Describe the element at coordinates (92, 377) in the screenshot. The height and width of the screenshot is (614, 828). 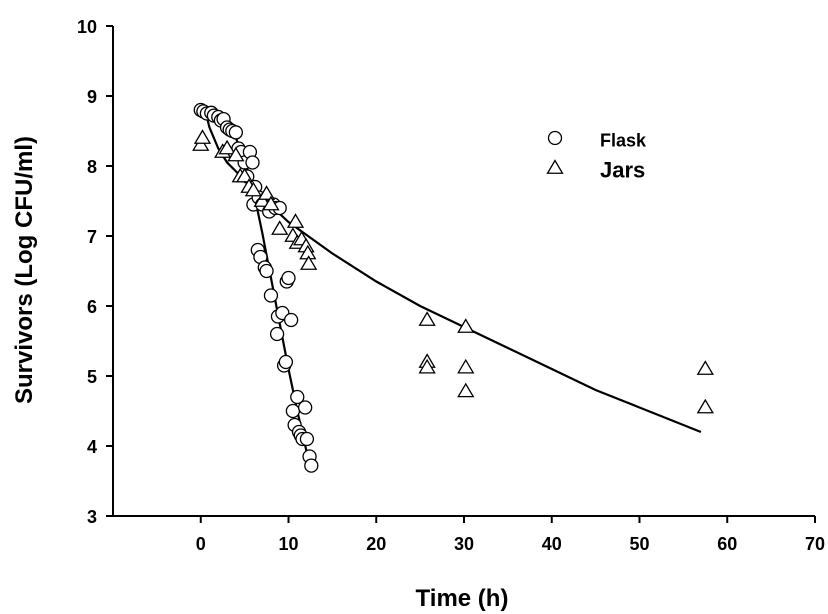
I see `y-tick-label: 5` at that location.